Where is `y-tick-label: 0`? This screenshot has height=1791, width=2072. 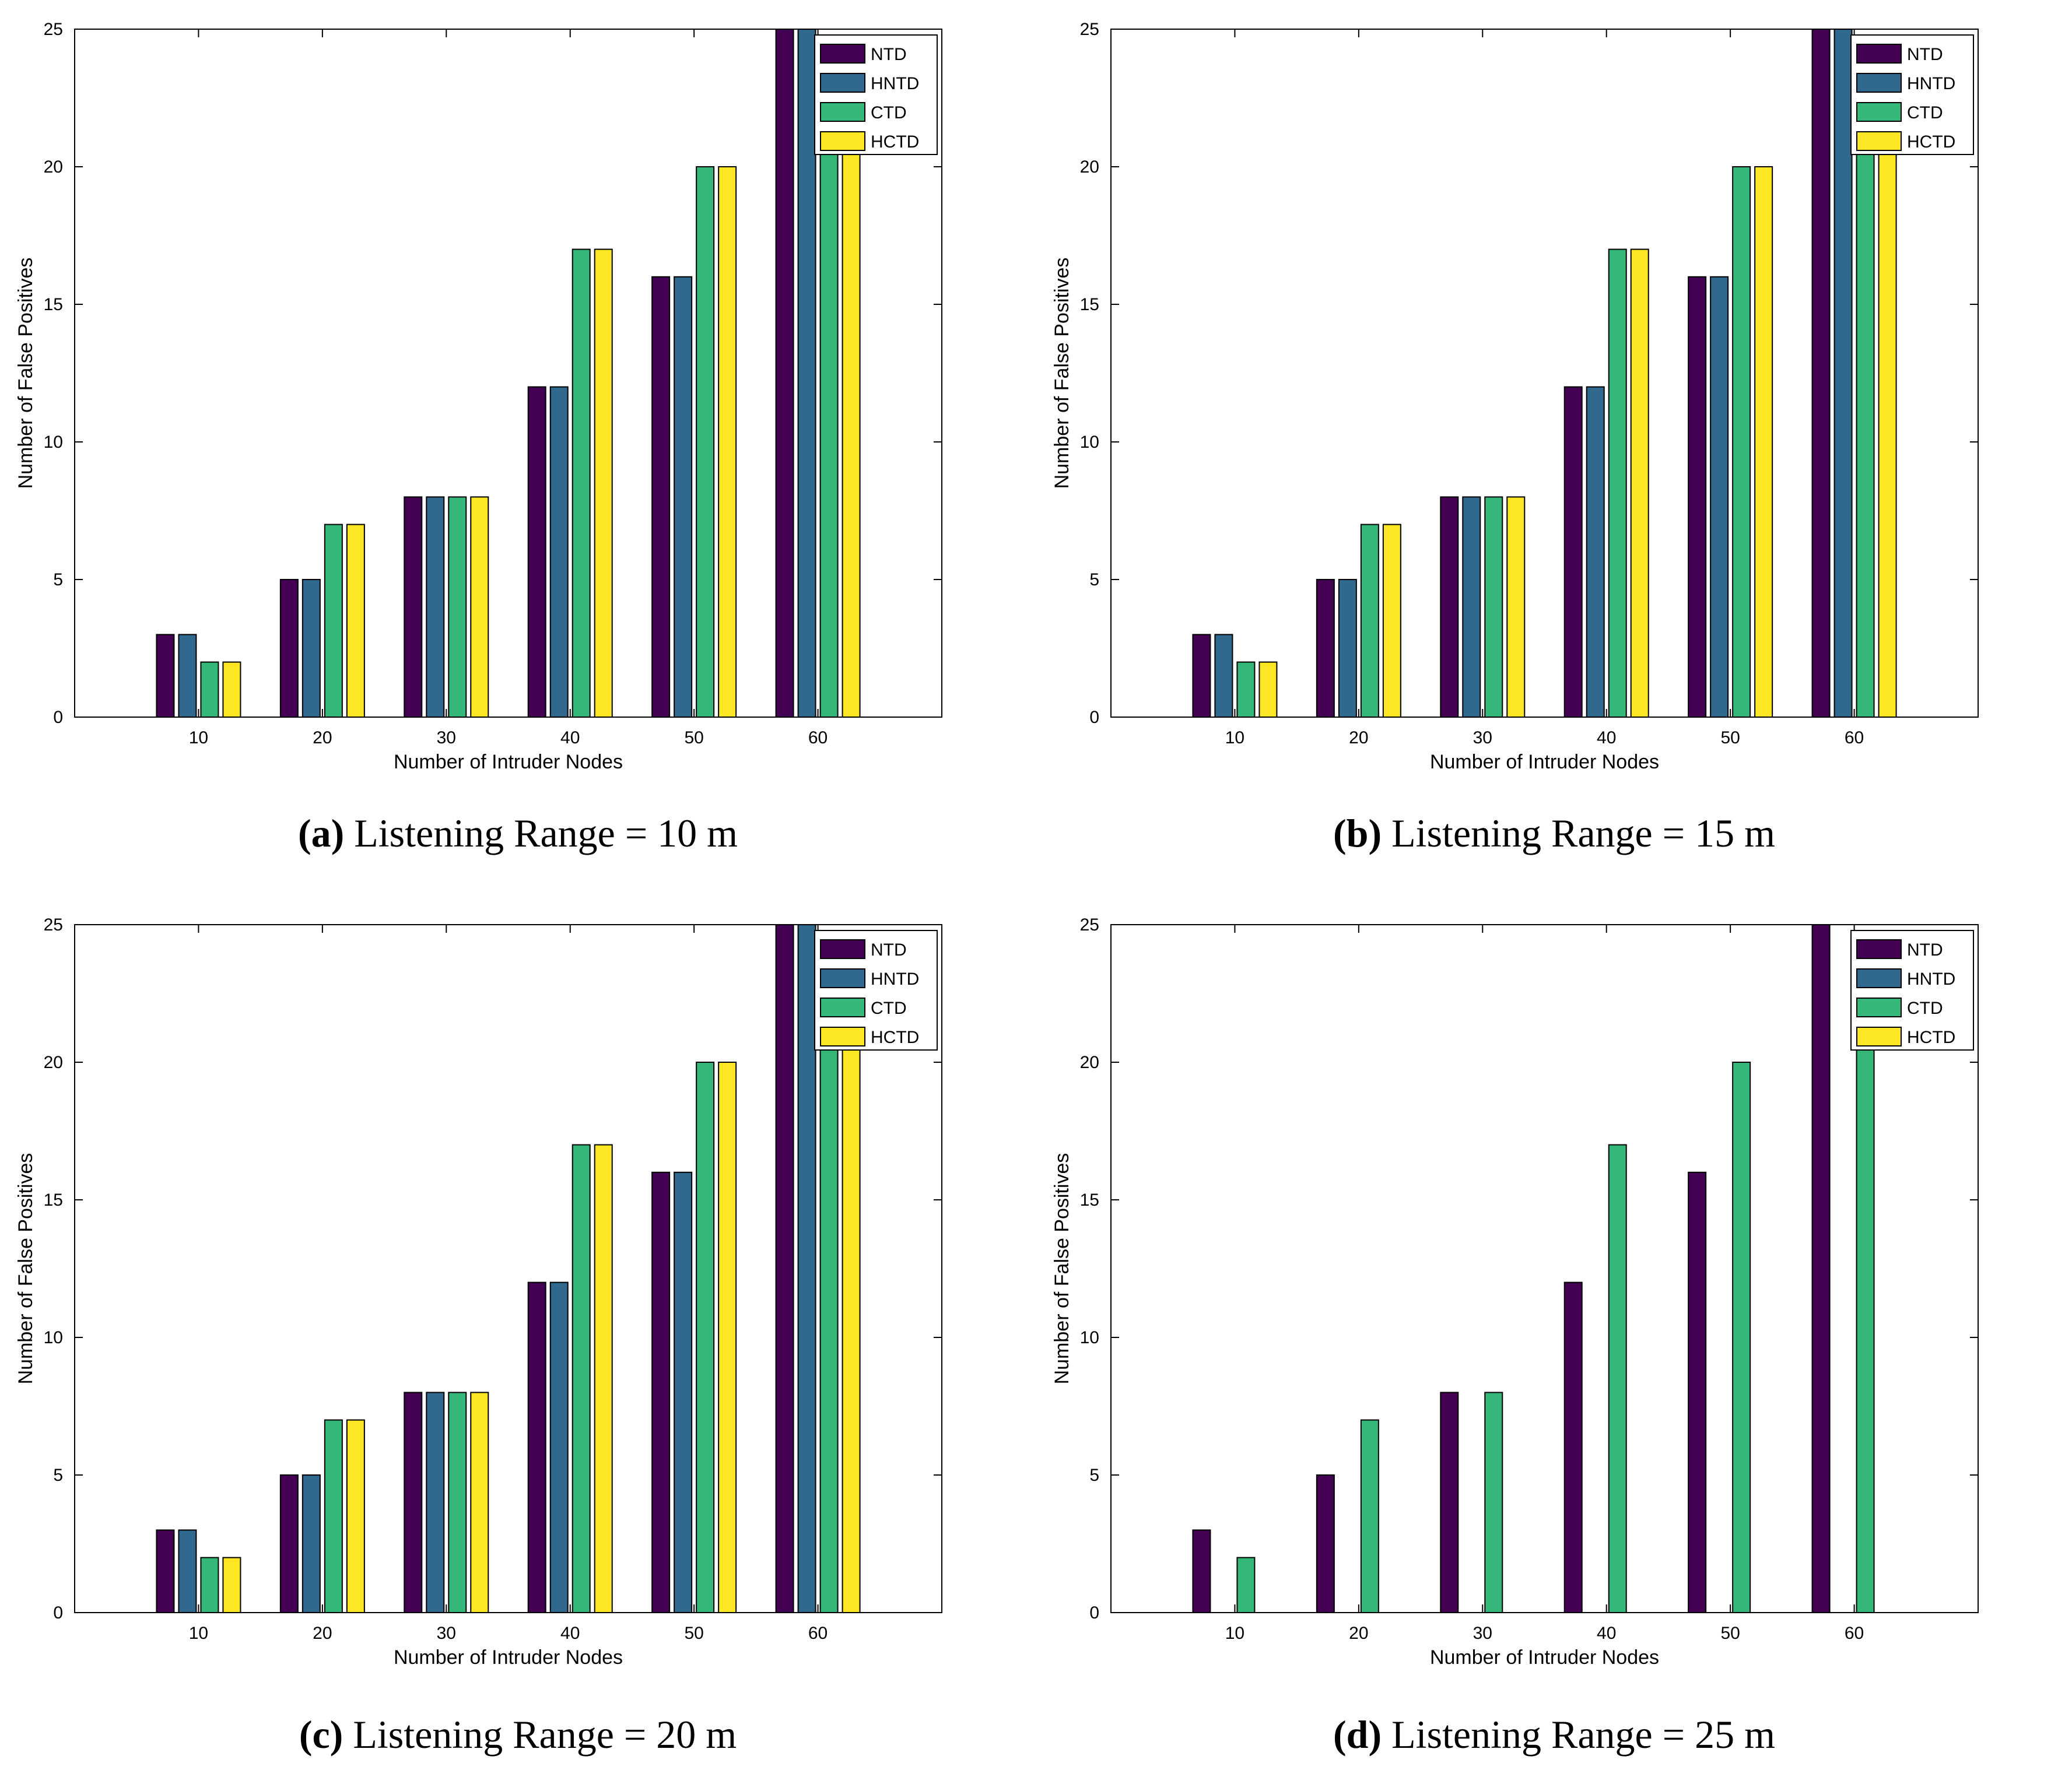
y-tick-label: 0 is located at coordinates (1094, 1613).